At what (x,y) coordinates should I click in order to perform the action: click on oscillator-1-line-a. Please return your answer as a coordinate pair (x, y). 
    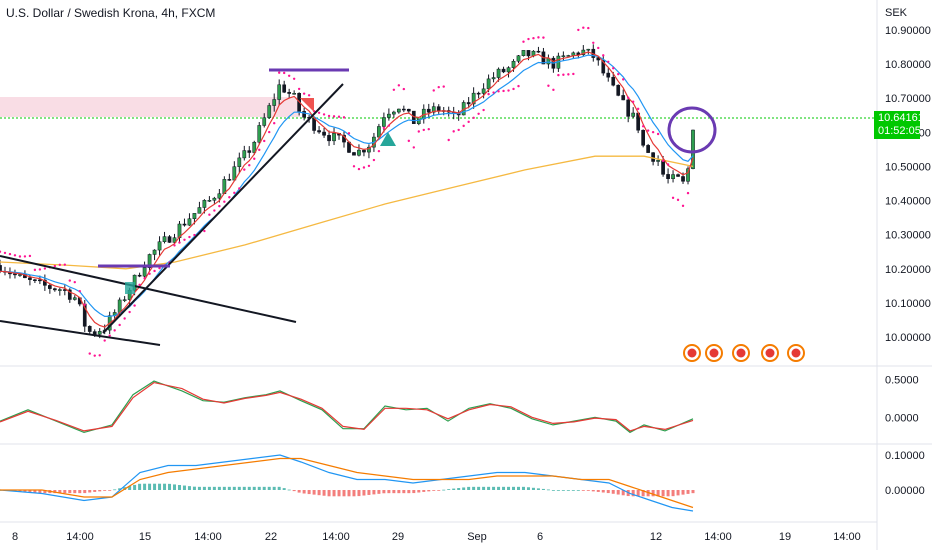
    Looking at the image, I should click on (347, 407).